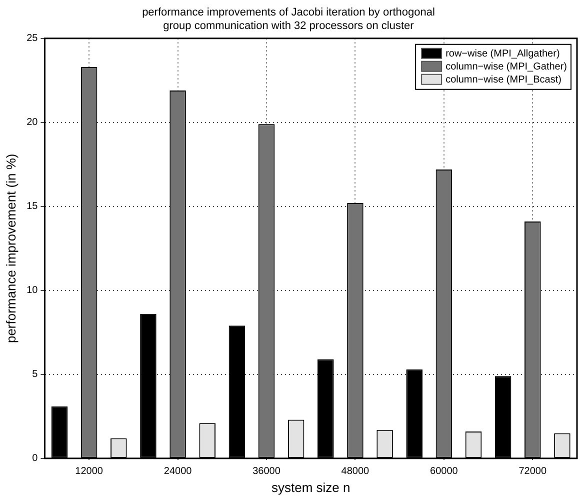 The height and width of the screenshot is (496, 583). I want to click on legend-label: row−wise (MPI_Allgather), so click(503, 54).